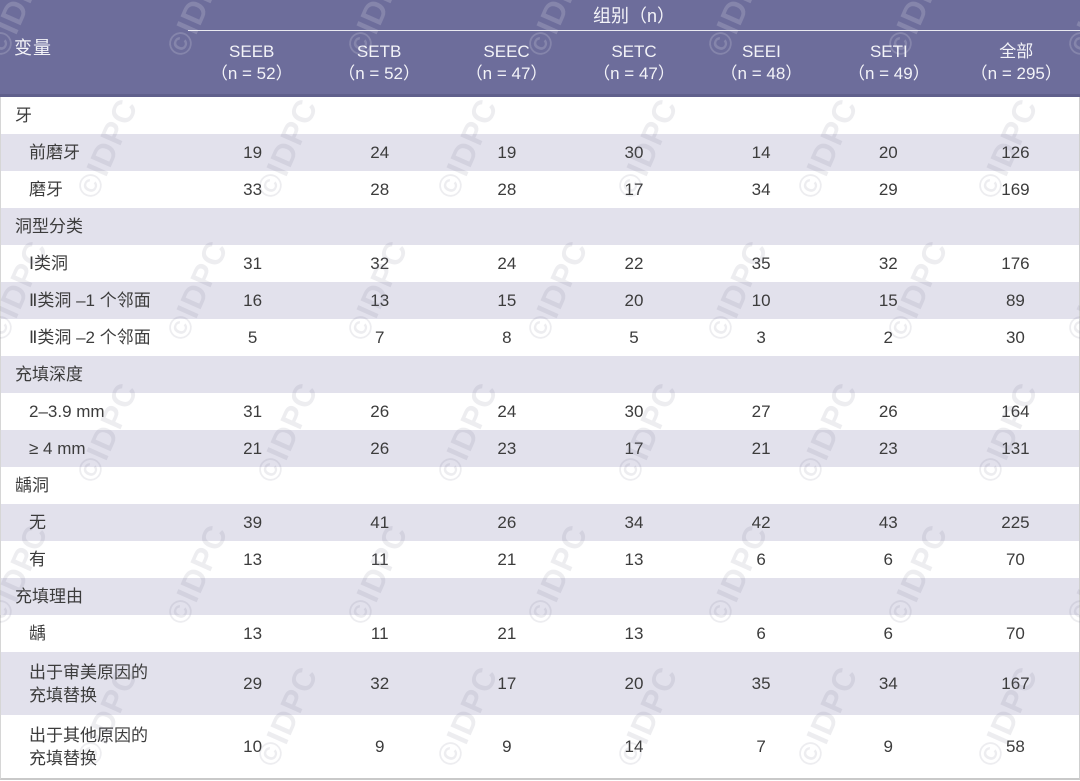 This screenshot has width=1080, height=781. What do you see at coordinates (253, 300) in the screenshot?
I see `cell-value: 16` at bounding box center [253, 300].